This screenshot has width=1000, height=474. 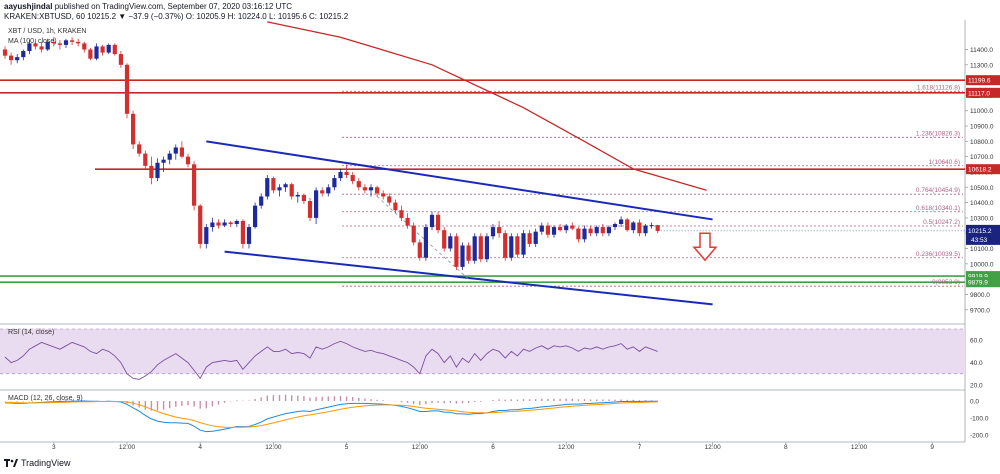 What do you see at coordinates (974, 402) in the screenshot?
I see `macd-tick-label: 0.0` at bounding box center [974, 402].